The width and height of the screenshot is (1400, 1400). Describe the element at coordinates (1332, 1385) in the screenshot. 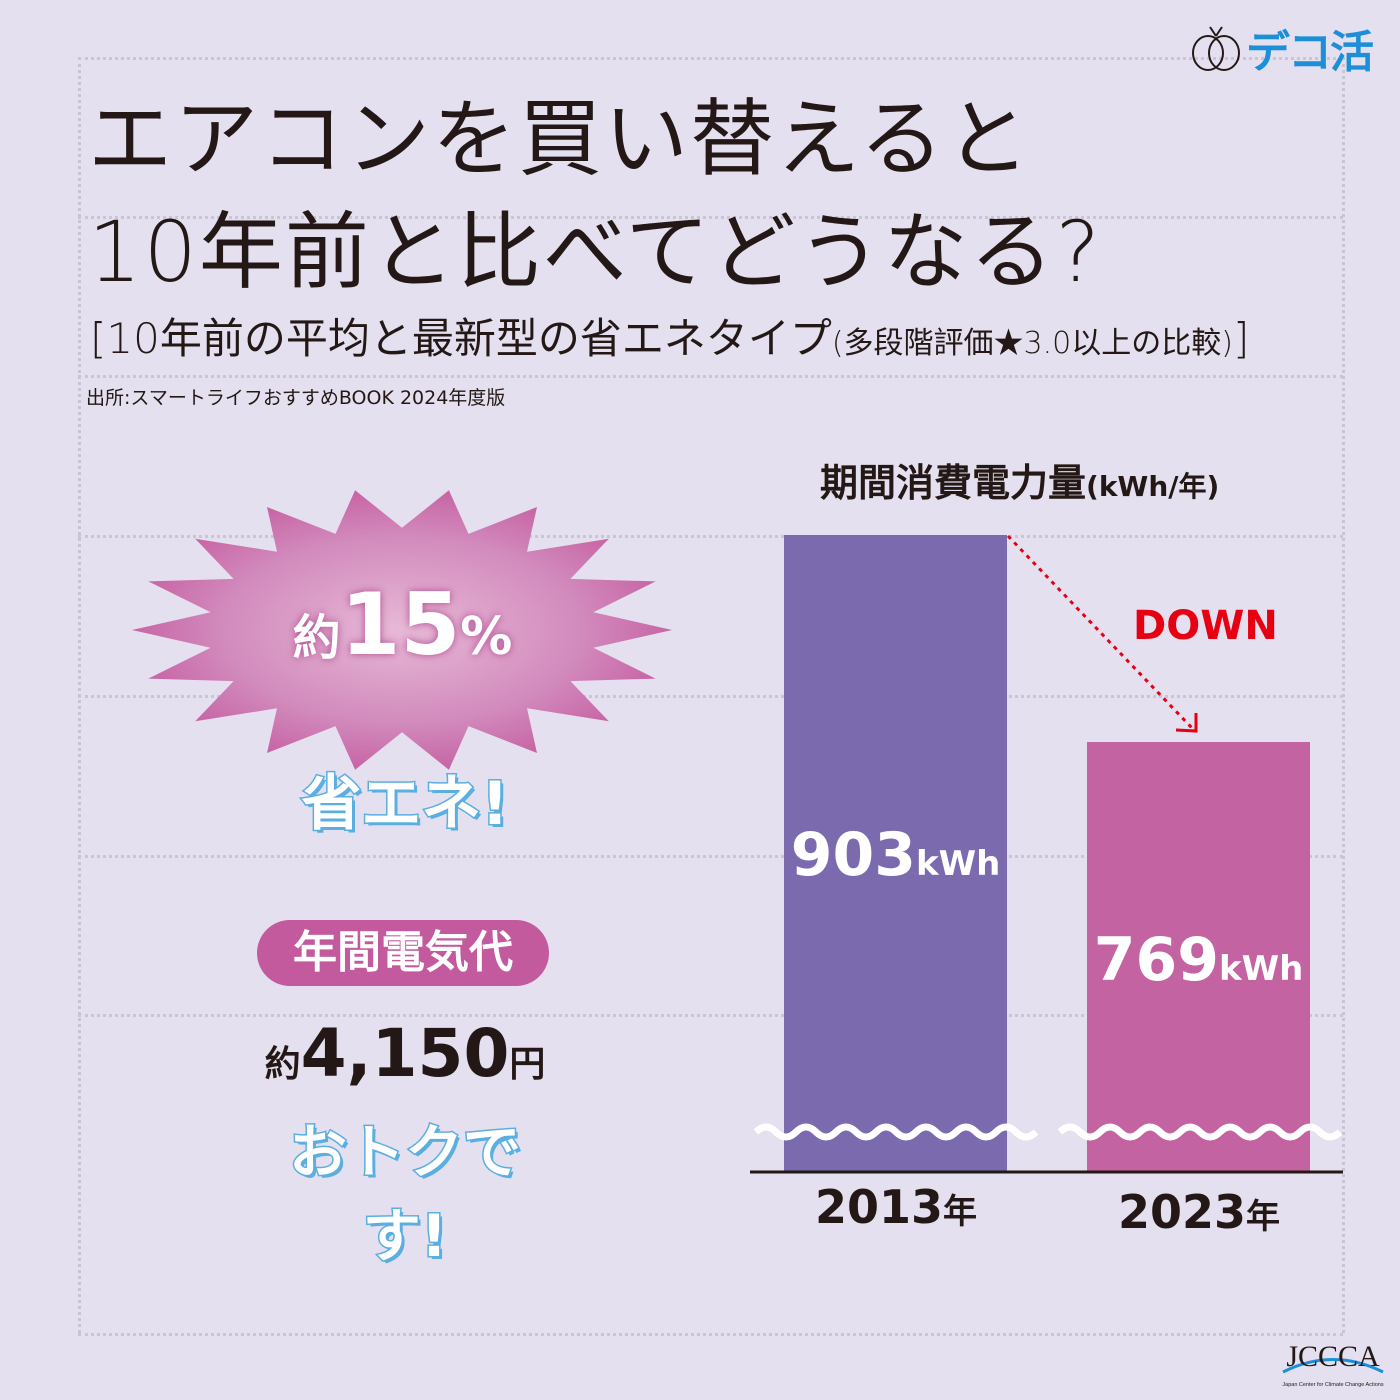

I see `svg-text:Japan Center for Climate Chang: Japan Center for Climate Change Actions` at that location.